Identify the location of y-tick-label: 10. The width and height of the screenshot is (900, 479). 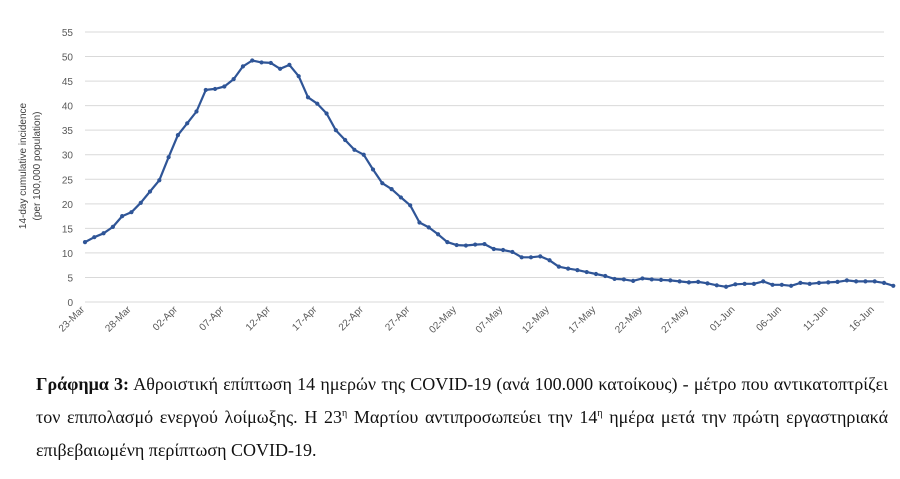
(68, 254).